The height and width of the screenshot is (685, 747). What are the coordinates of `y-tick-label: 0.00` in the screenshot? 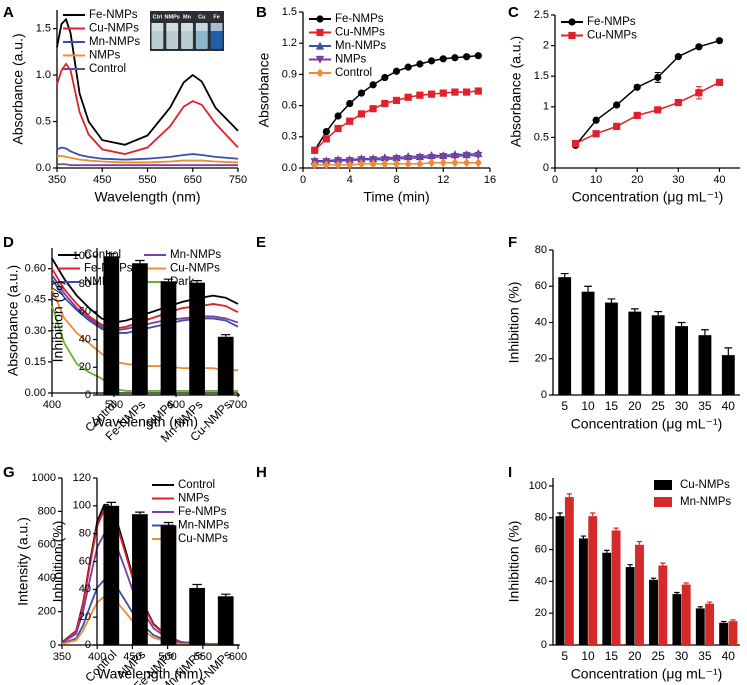 It's located at (35, 393).